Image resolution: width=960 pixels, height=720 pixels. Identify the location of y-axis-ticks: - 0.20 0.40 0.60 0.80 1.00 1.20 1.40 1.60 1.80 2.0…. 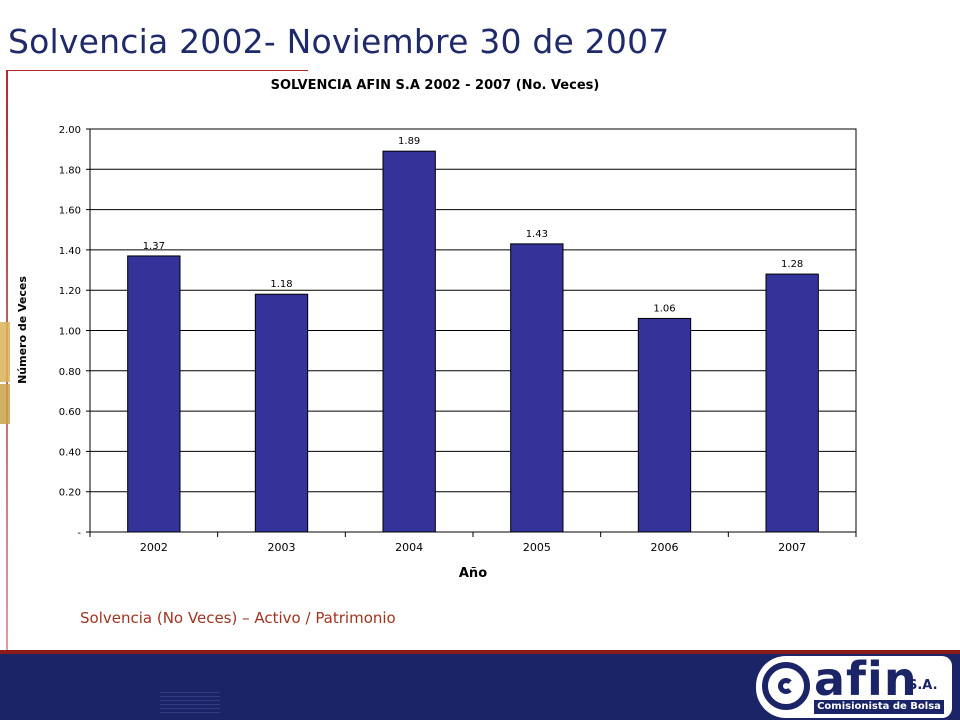
(74, 332).